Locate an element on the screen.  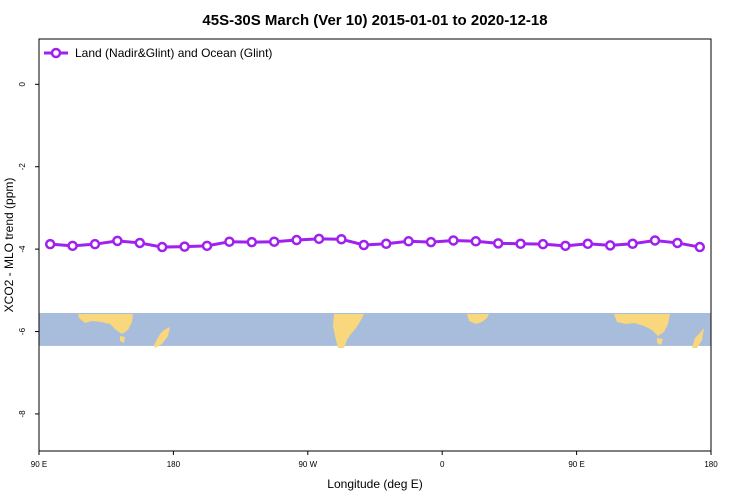
map-land is located at coordinates (391, 331).